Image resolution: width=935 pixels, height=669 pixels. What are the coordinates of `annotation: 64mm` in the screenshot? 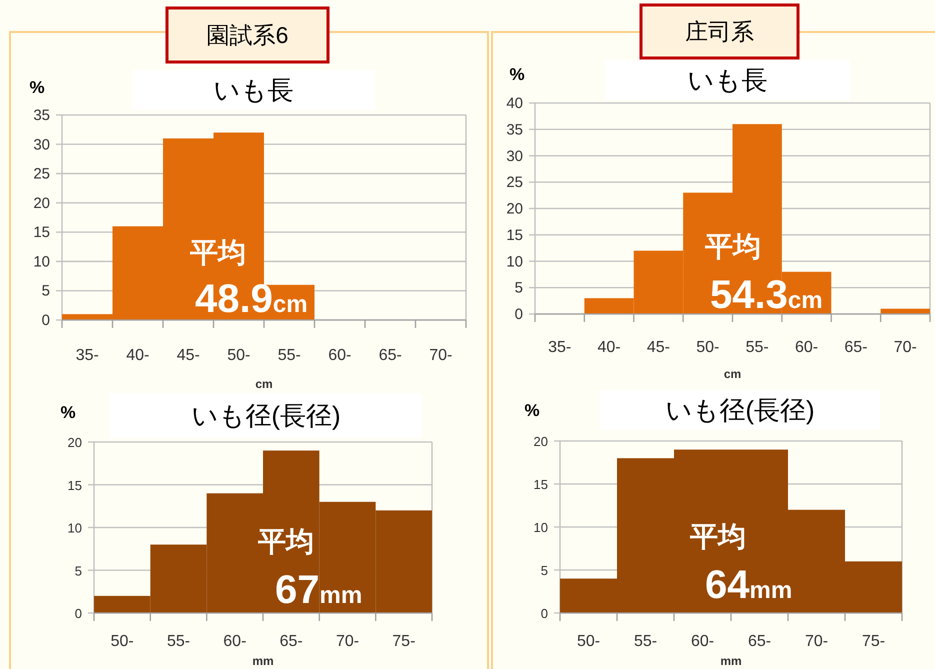 It's located at (748, 585).